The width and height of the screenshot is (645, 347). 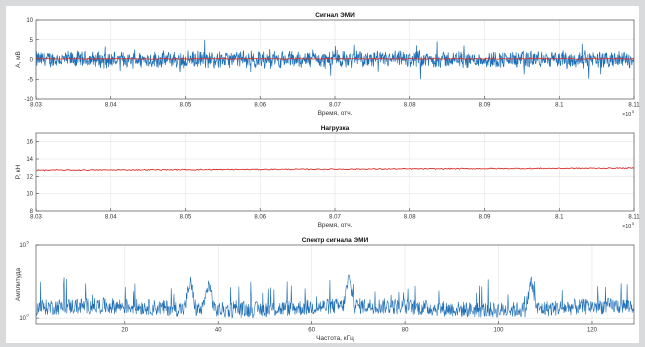 I want to click on x-tick-label: 100, so click(x=499, y=331).